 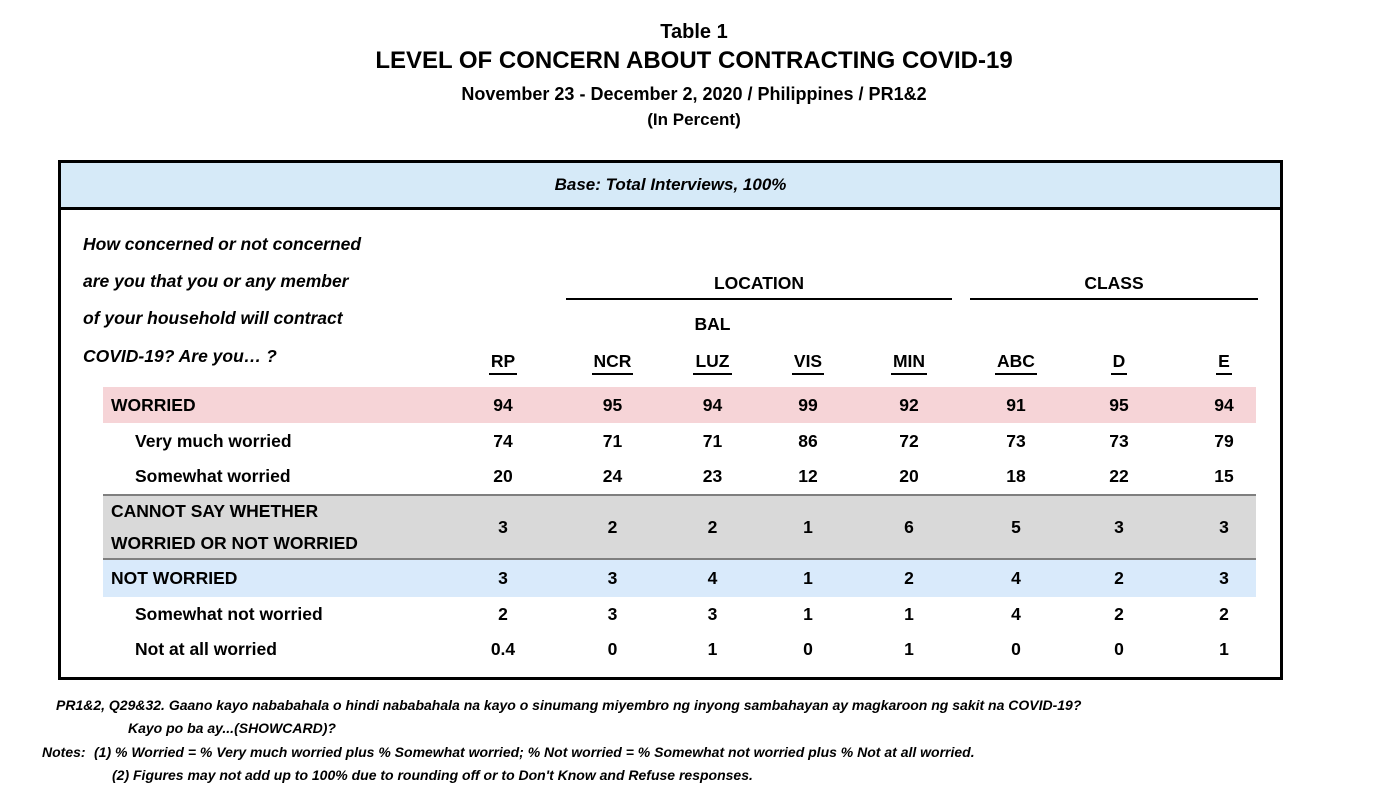 I want to click on base-label: Base: Total Interviews, 100%, so click(x=670, y=184).